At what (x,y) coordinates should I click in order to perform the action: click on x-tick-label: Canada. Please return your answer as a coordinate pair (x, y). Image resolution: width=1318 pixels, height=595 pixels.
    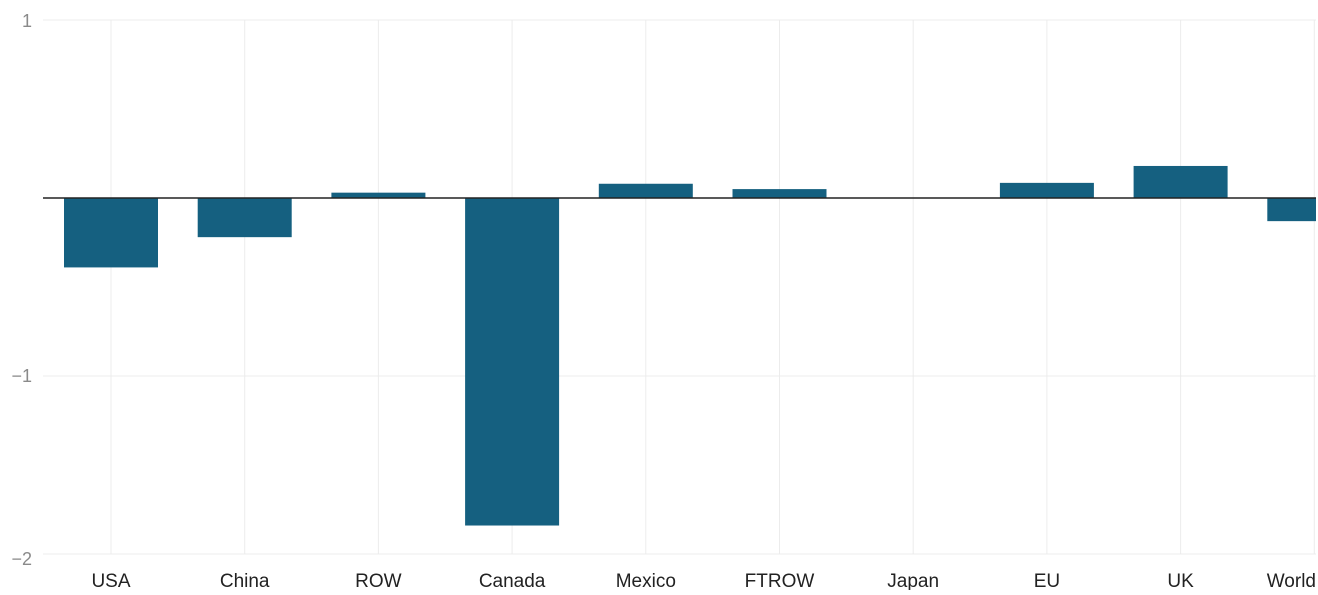
    Looking at the image, I should click on (512, 580).